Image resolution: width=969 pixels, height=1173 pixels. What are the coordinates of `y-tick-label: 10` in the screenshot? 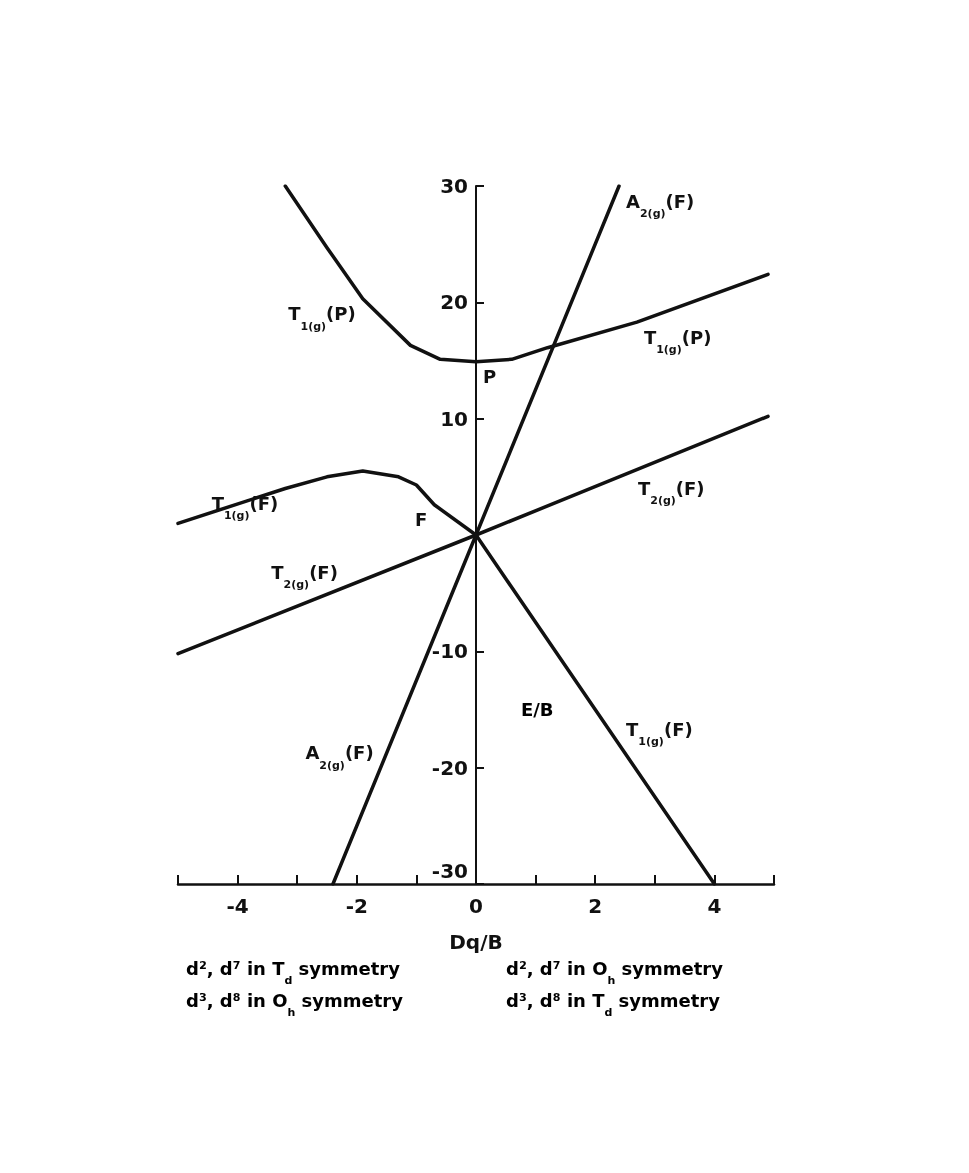 It's located at (454, 418).